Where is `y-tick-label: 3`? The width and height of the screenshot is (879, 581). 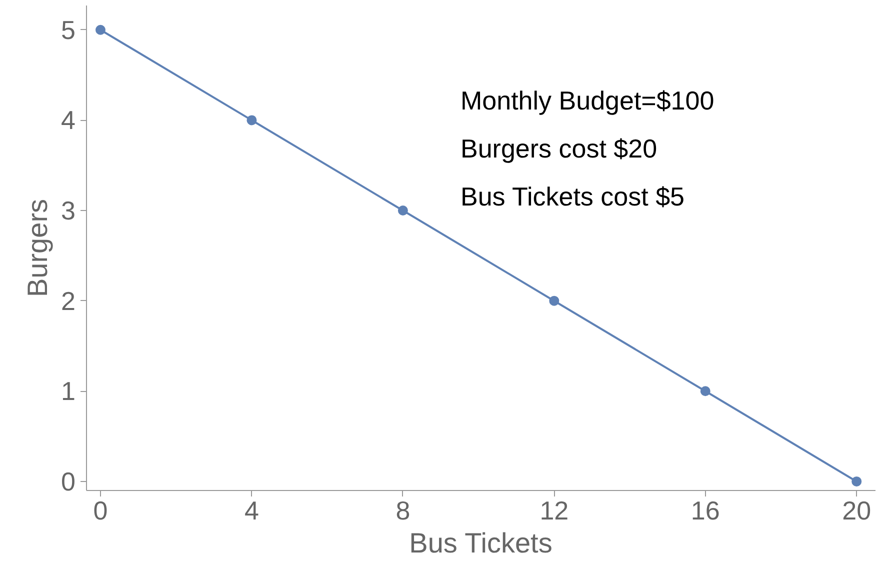
y-tick-label: 3 is located at coordinates (68, 211).